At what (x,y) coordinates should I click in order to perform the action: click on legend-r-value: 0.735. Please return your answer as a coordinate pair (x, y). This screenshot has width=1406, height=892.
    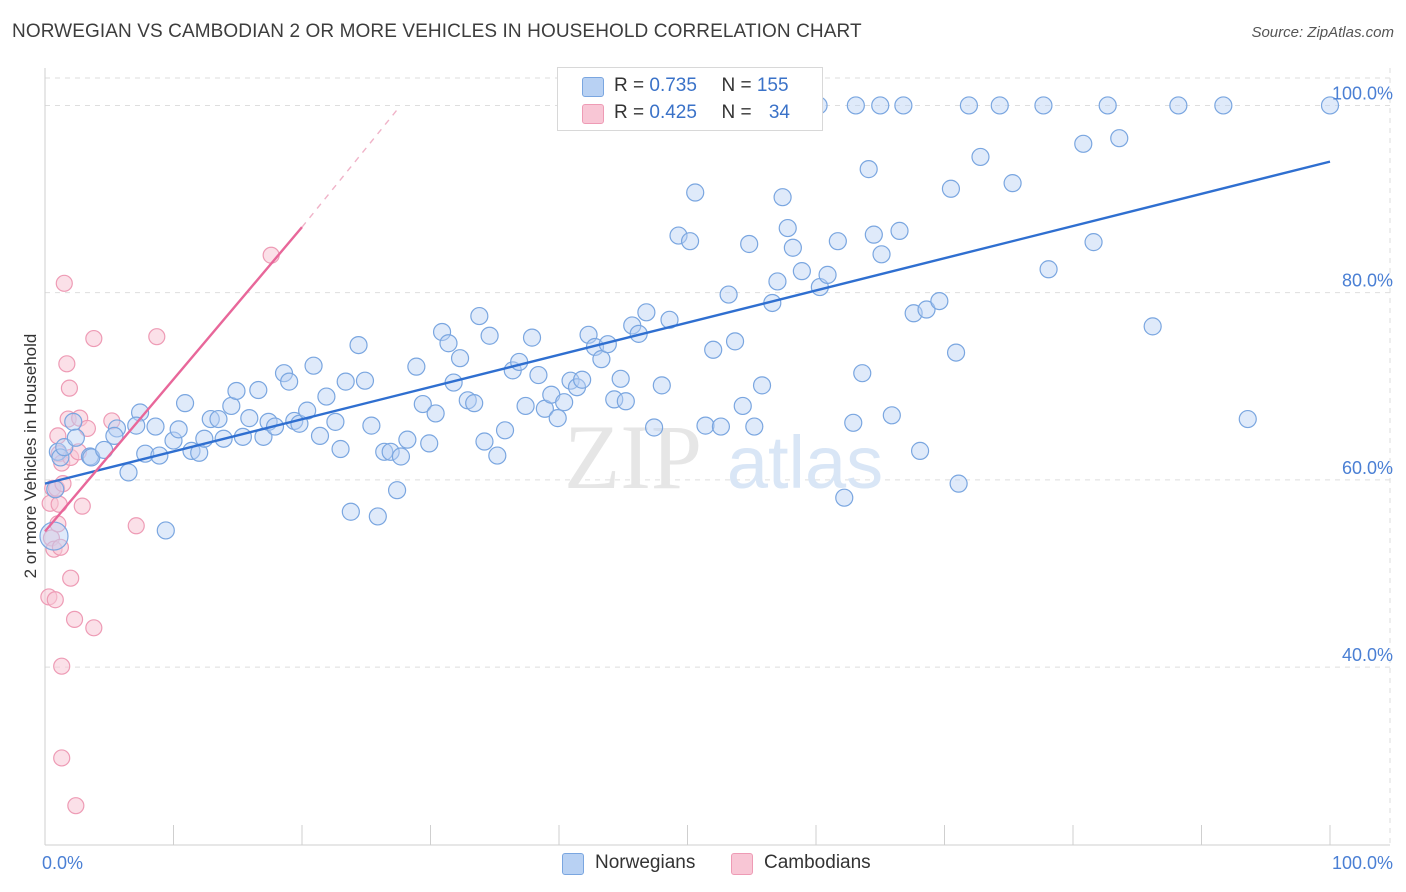
    Looking at the image, I should click on (673, 85).